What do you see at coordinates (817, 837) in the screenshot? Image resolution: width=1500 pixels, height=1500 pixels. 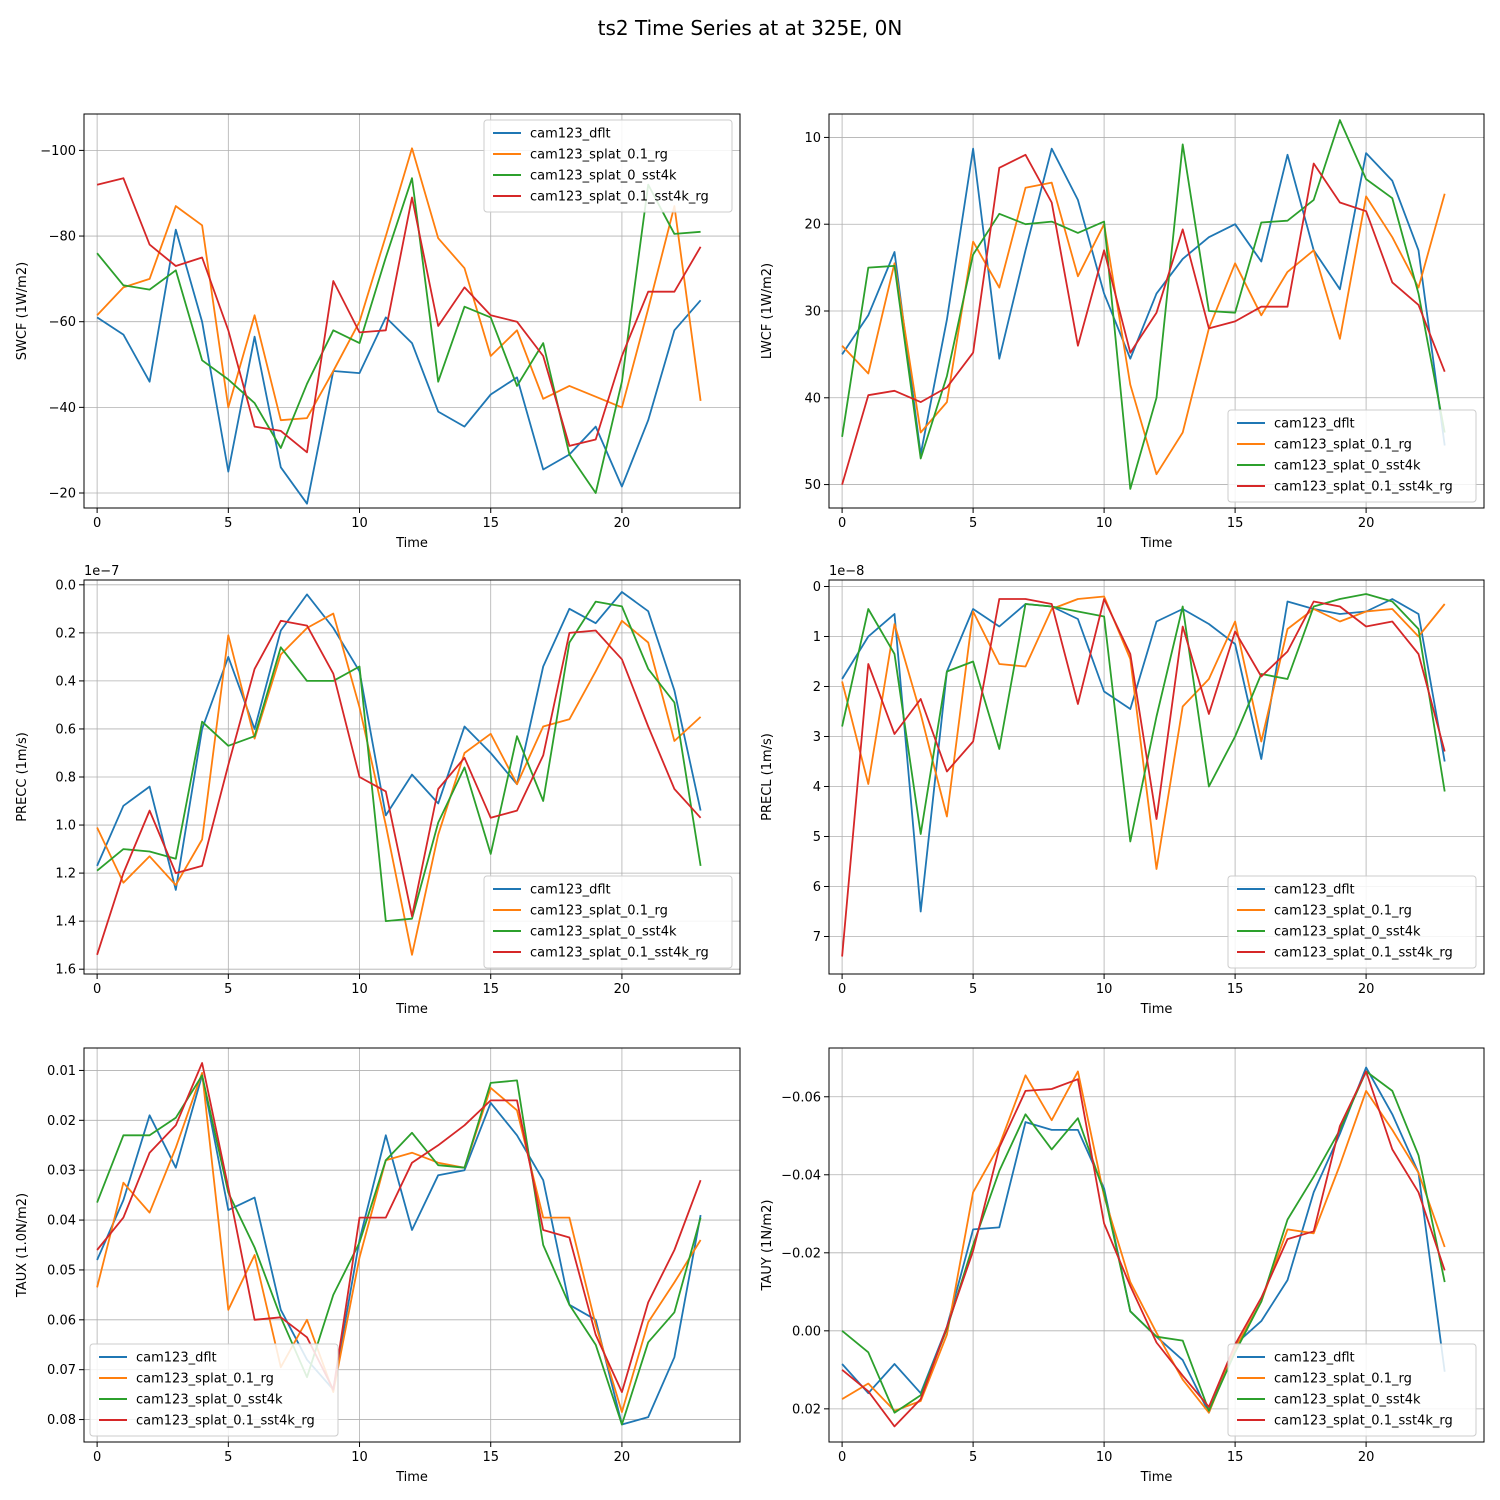 I see `y-tick-label: 5` at bounding box center [817, 837].